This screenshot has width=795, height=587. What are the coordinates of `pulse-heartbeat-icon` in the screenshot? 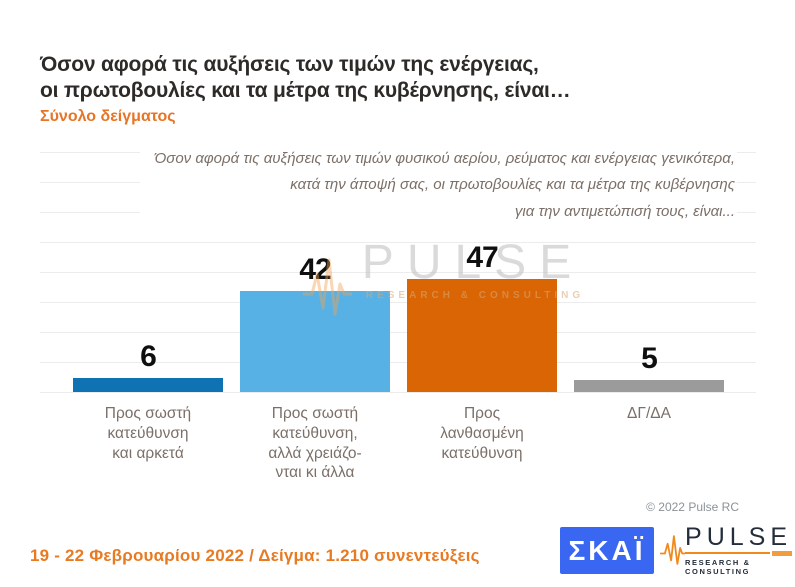 It's located at (673, 550).